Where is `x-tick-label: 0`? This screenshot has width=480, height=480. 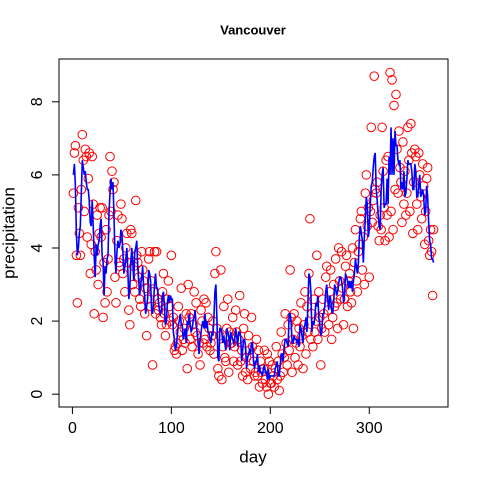
x-tick-label: 0 is located at coordinates (72, 428).